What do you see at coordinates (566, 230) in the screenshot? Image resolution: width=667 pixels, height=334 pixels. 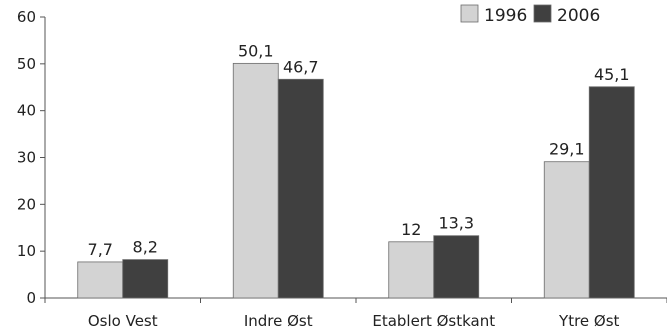 I see `bar-1996-ytre-øst` at bounding box center [566, 230].